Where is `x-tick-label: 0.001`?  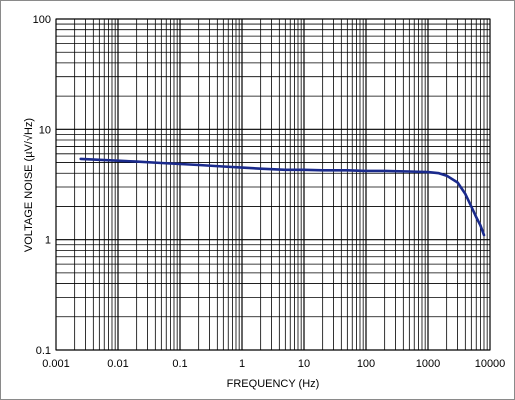 x-tick-label: 0.001 is located at coordinates (56, 364).